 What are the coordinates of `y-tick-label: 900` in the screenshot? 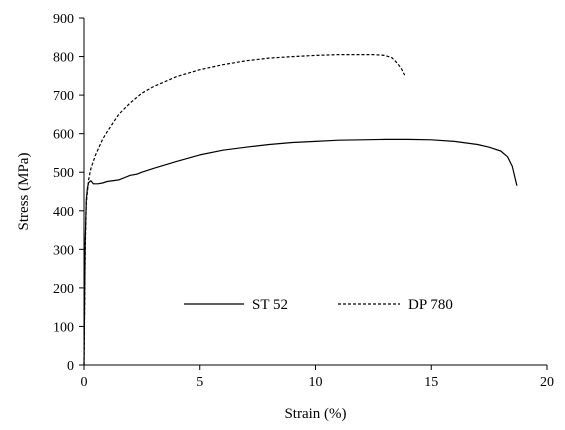 It's located at (63, 19).